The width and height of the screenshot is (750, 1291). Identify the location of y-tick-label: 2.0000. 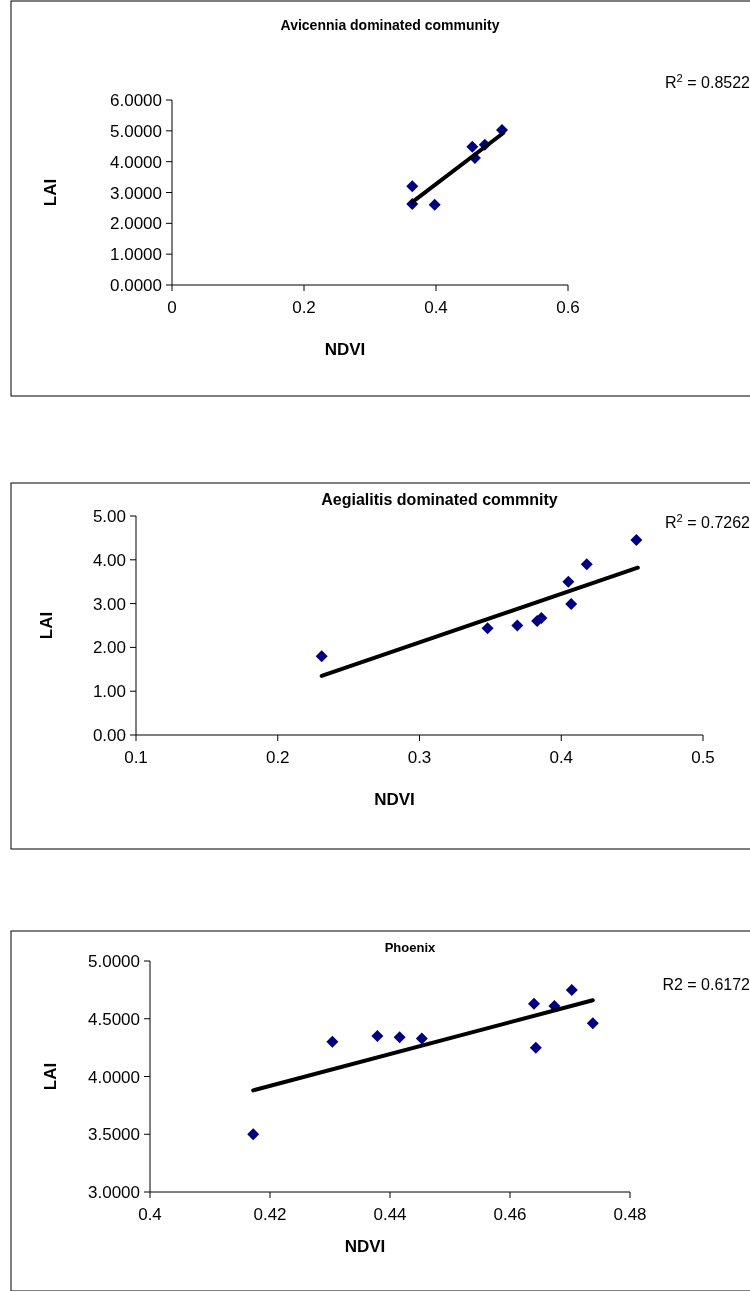
(136, 224).